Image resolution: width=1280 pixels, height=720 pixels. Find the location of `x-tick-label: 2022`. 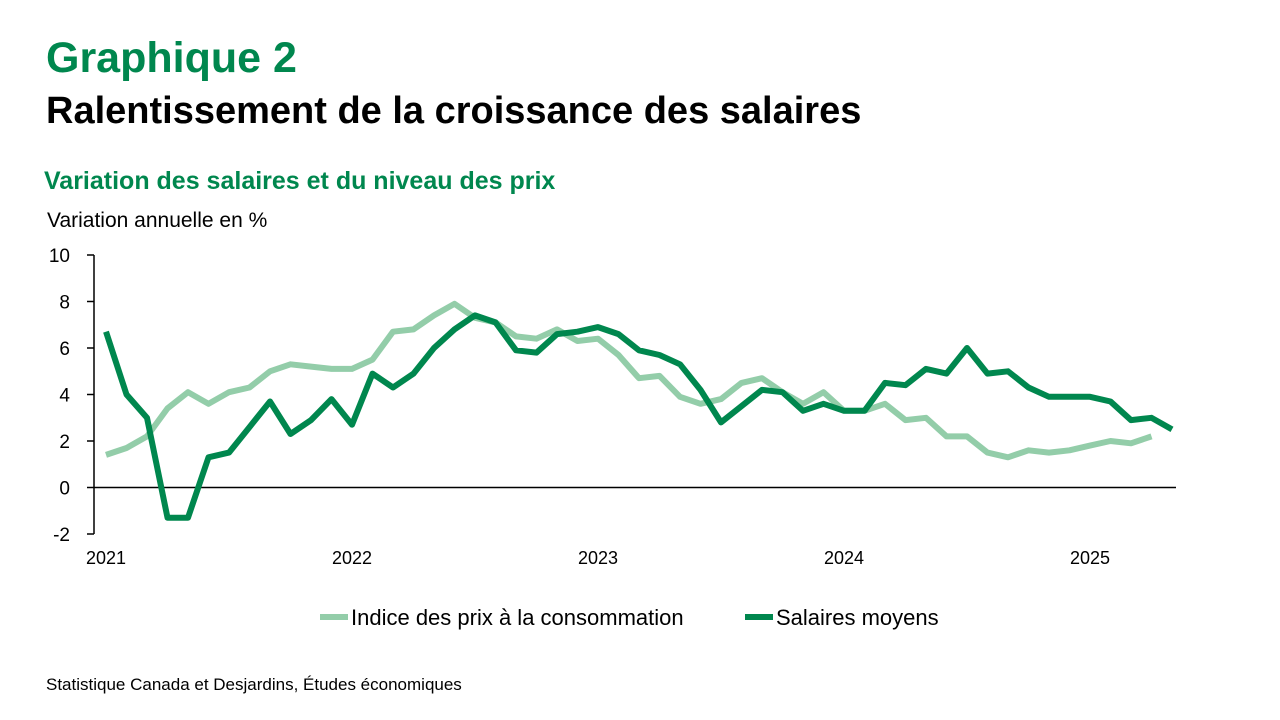

x-tick-label: 2022 is located at coordinates (352, 558).